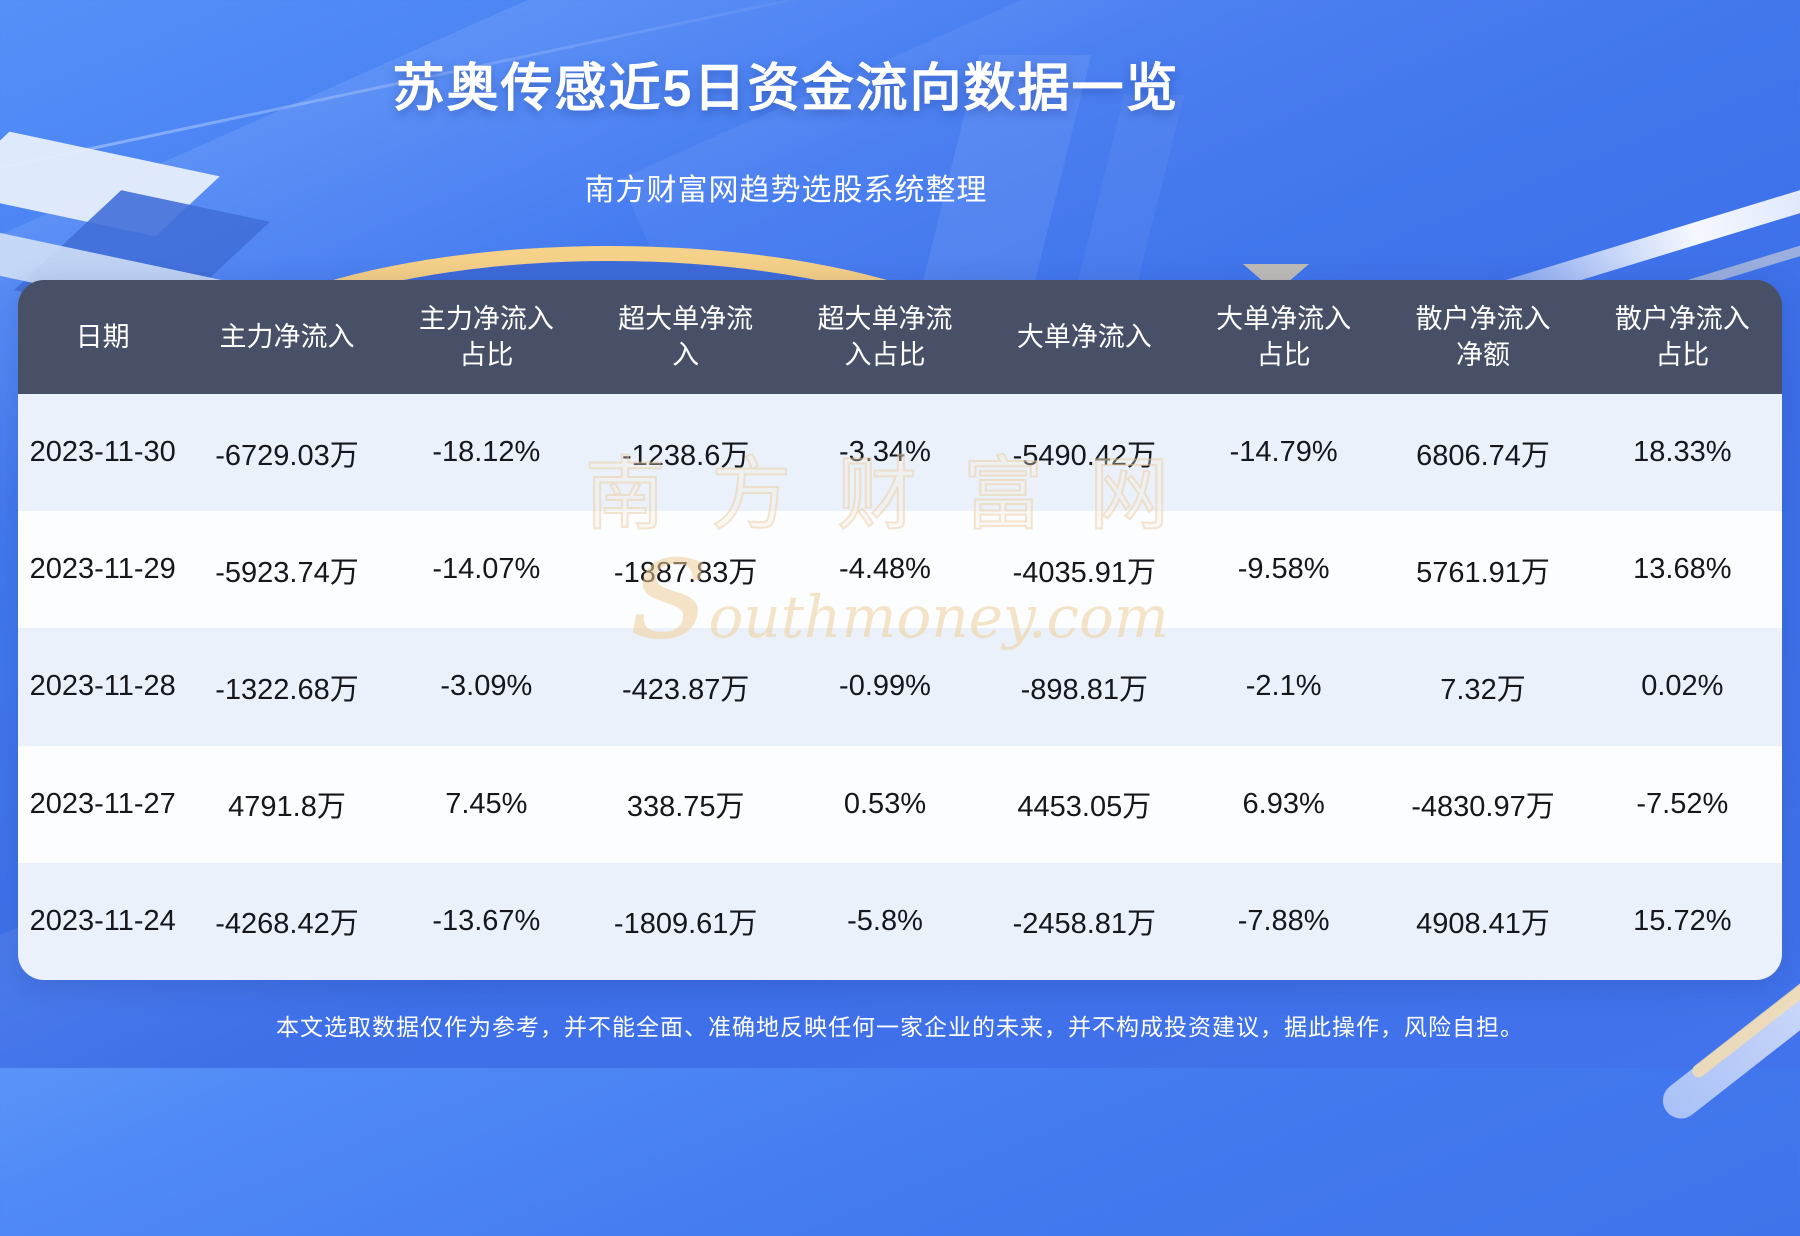 This screenshot has height=1236, width=1800. I want to click on table-cell: -898.81万, so click(1084, 689).